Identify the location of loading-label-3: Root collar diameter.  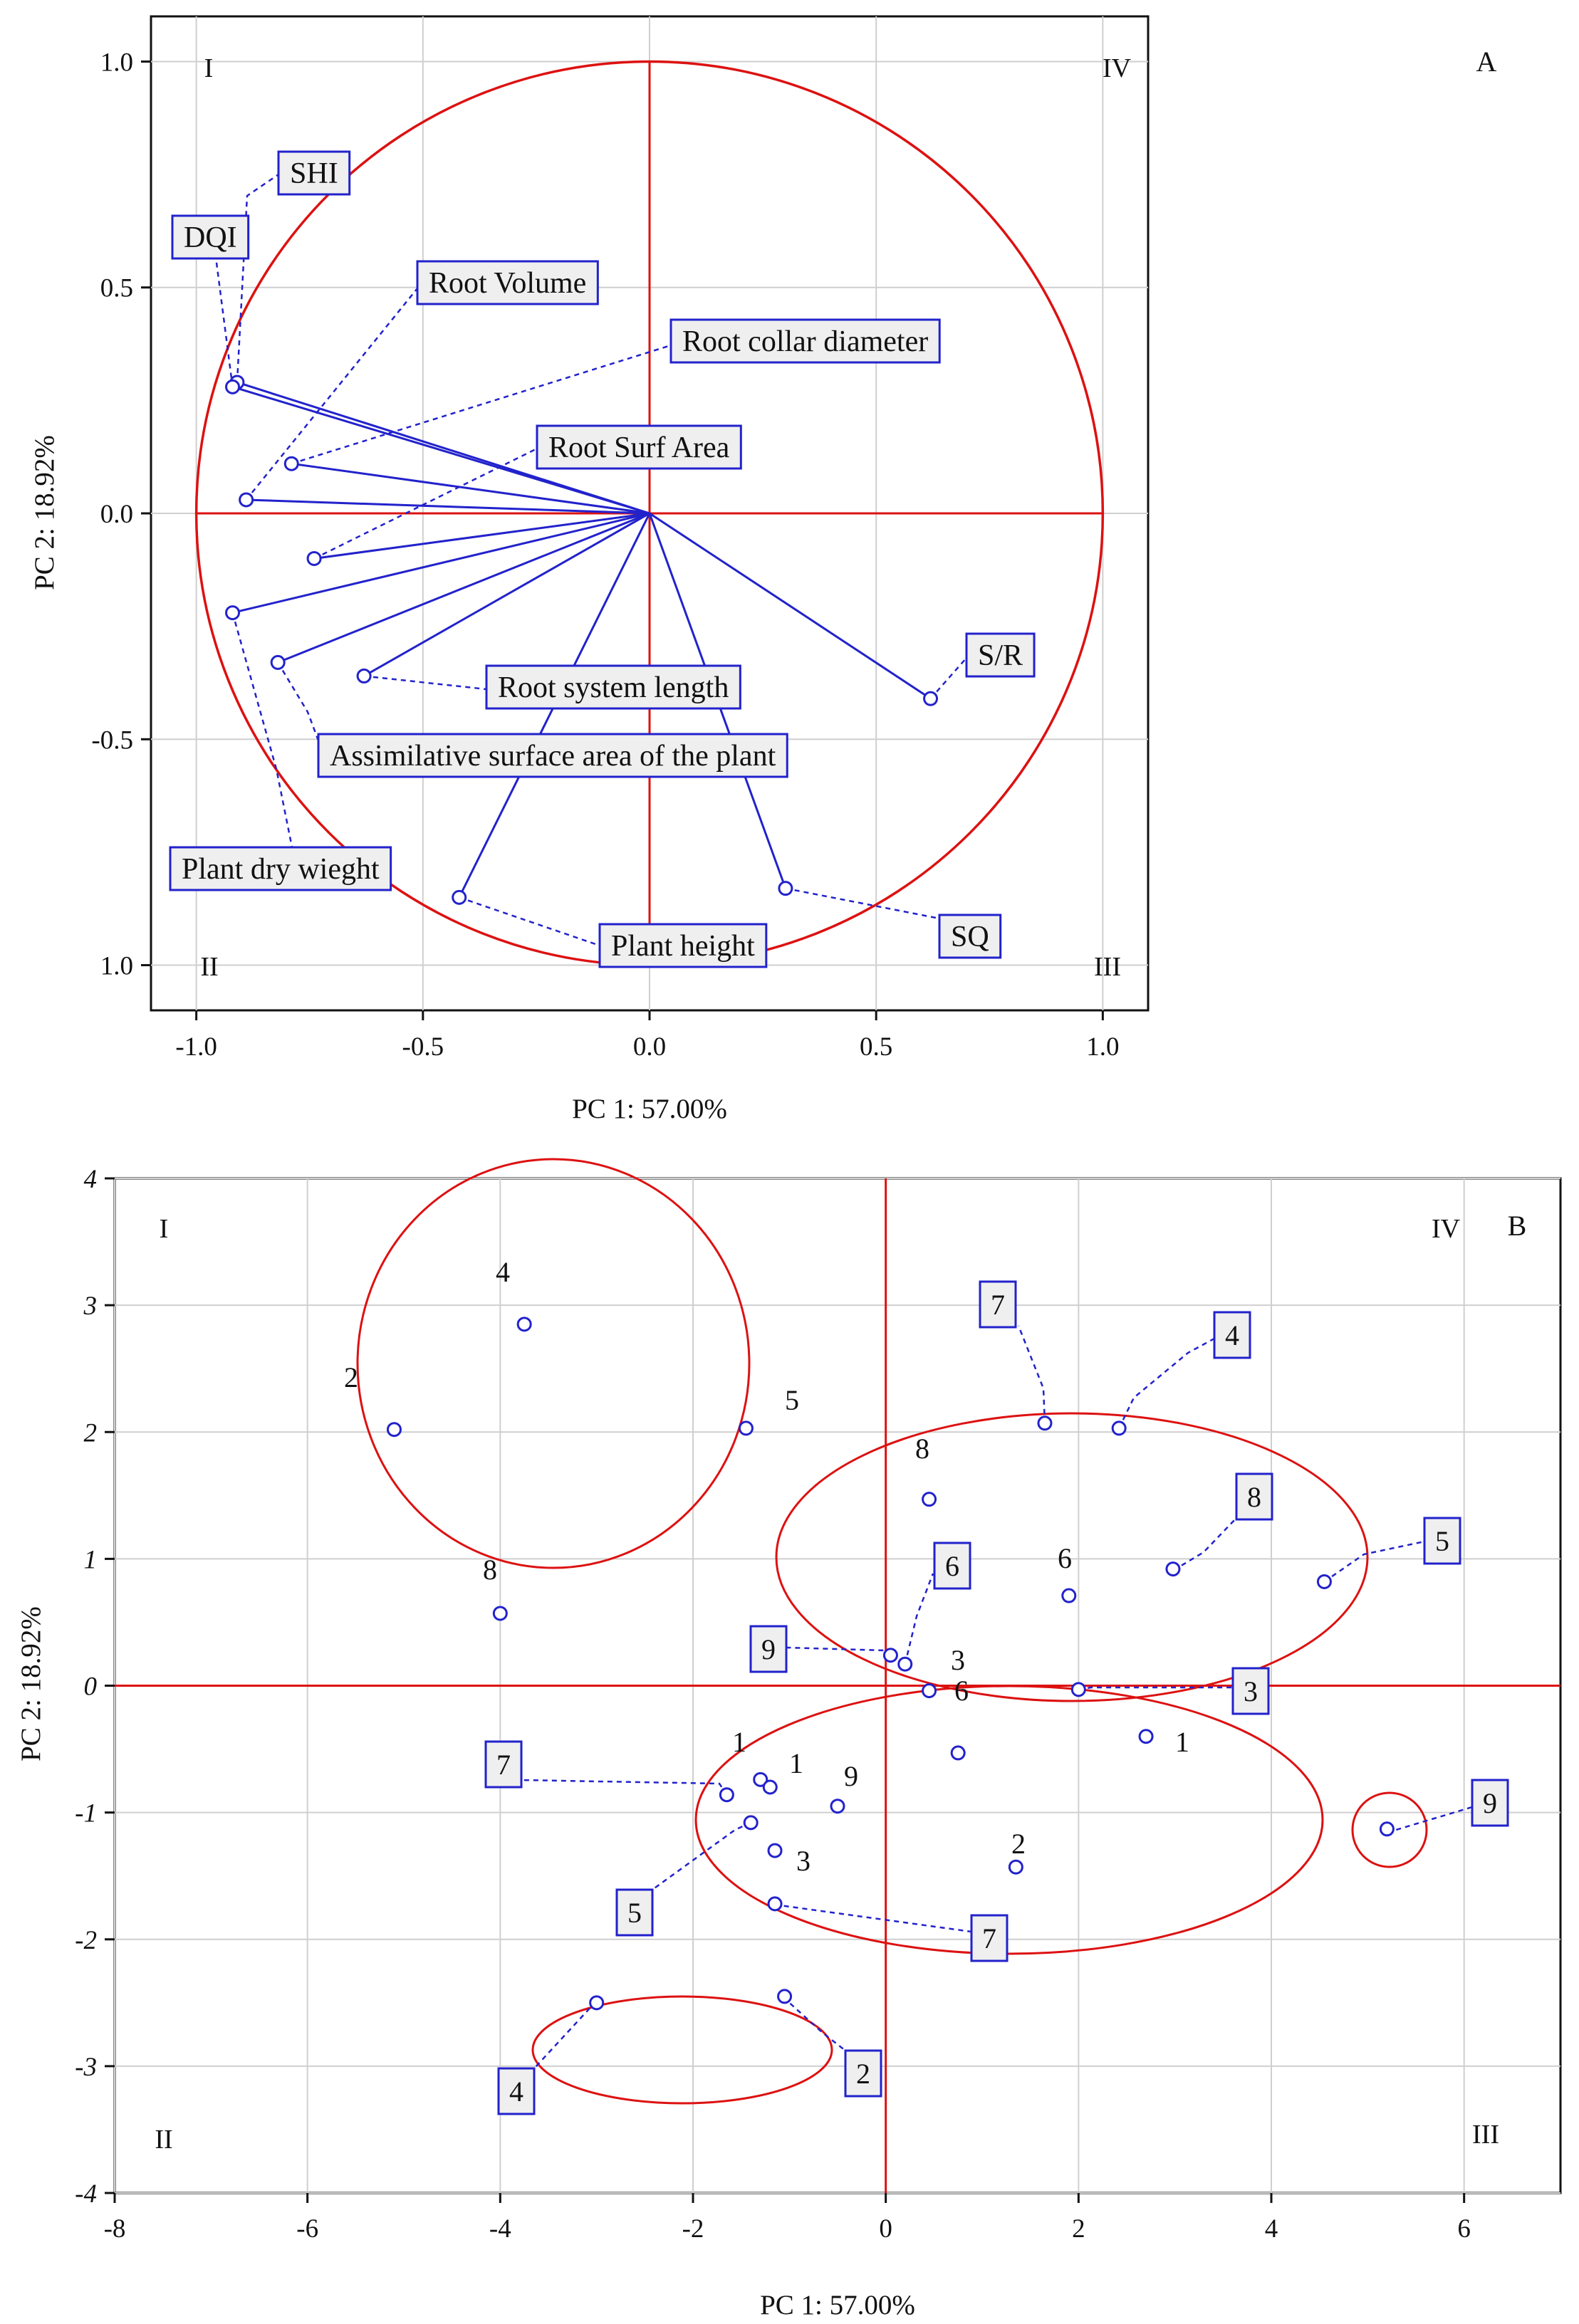
(805, 341).